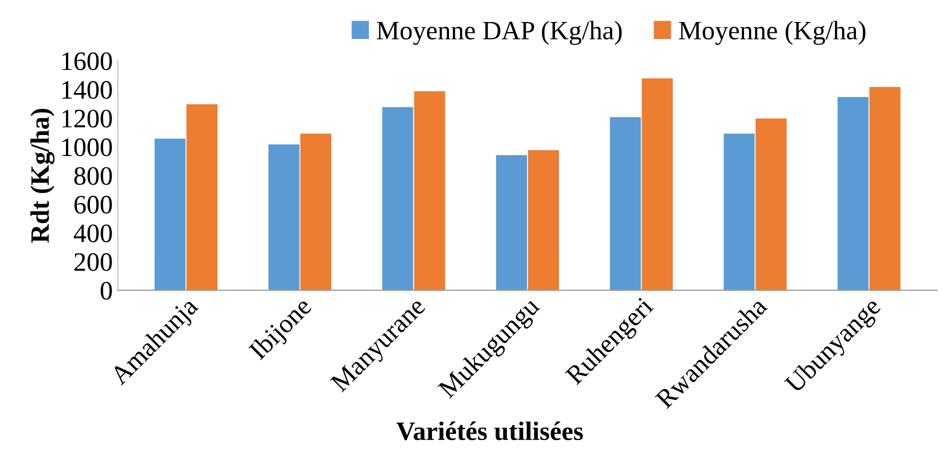 The height and width of the screenshot is (450, 942). Describe the element at coordinates (106, 291) in the screenshot. I see `y-tick-label: 0` at that location.